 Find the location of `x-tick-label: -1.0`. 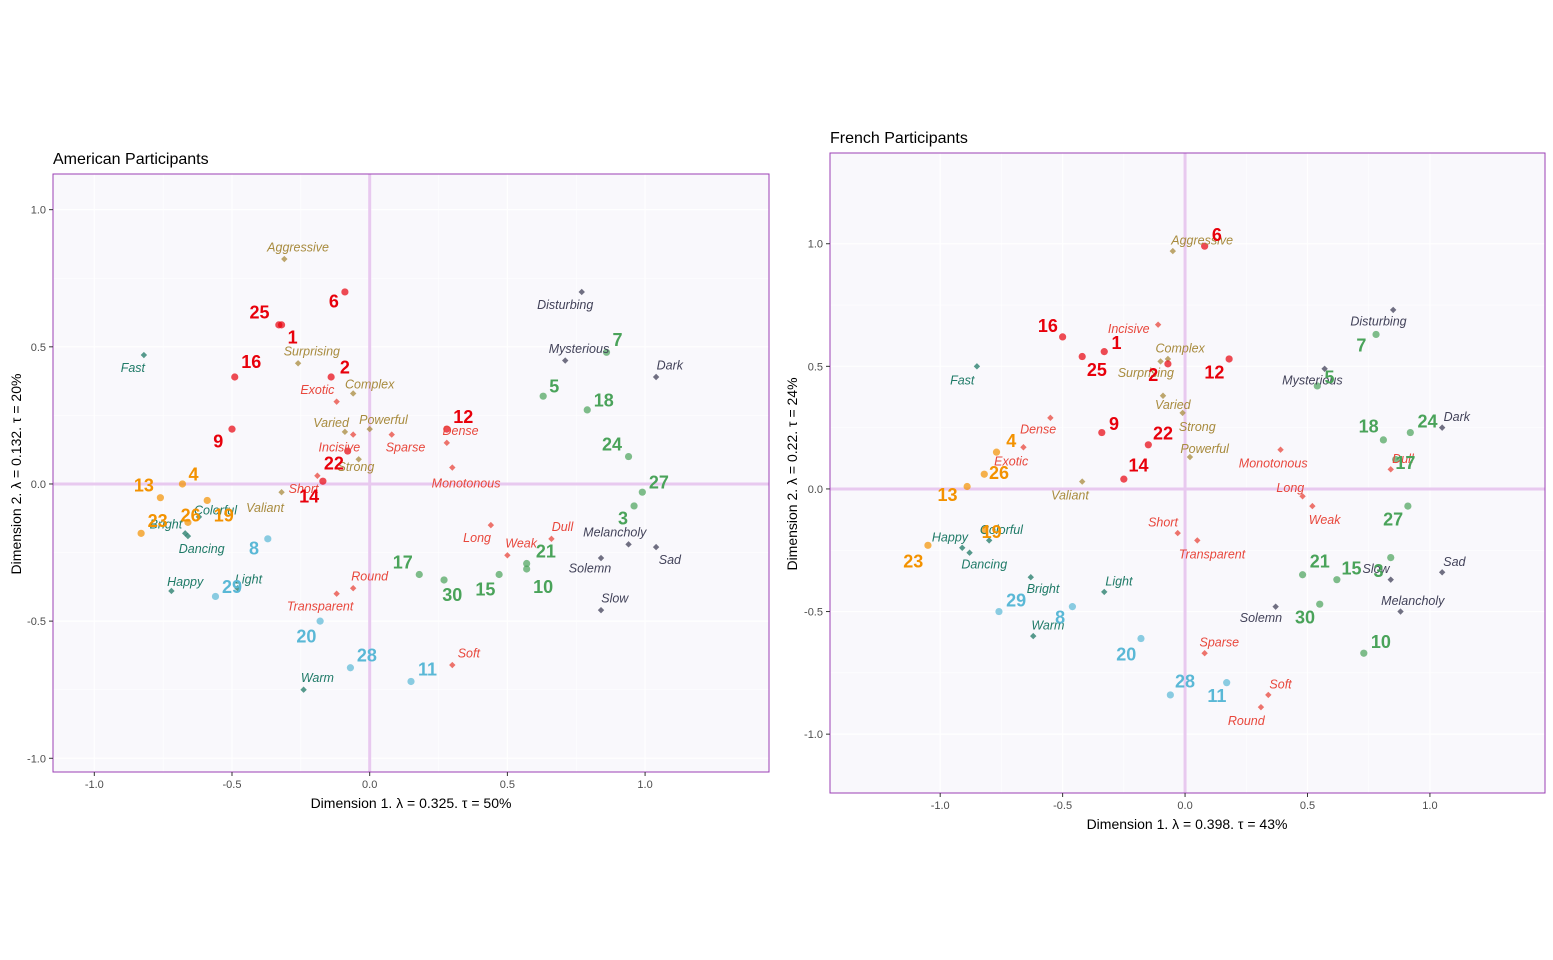

x-tick-label: -1.0 is located at coordinates (940, 806).